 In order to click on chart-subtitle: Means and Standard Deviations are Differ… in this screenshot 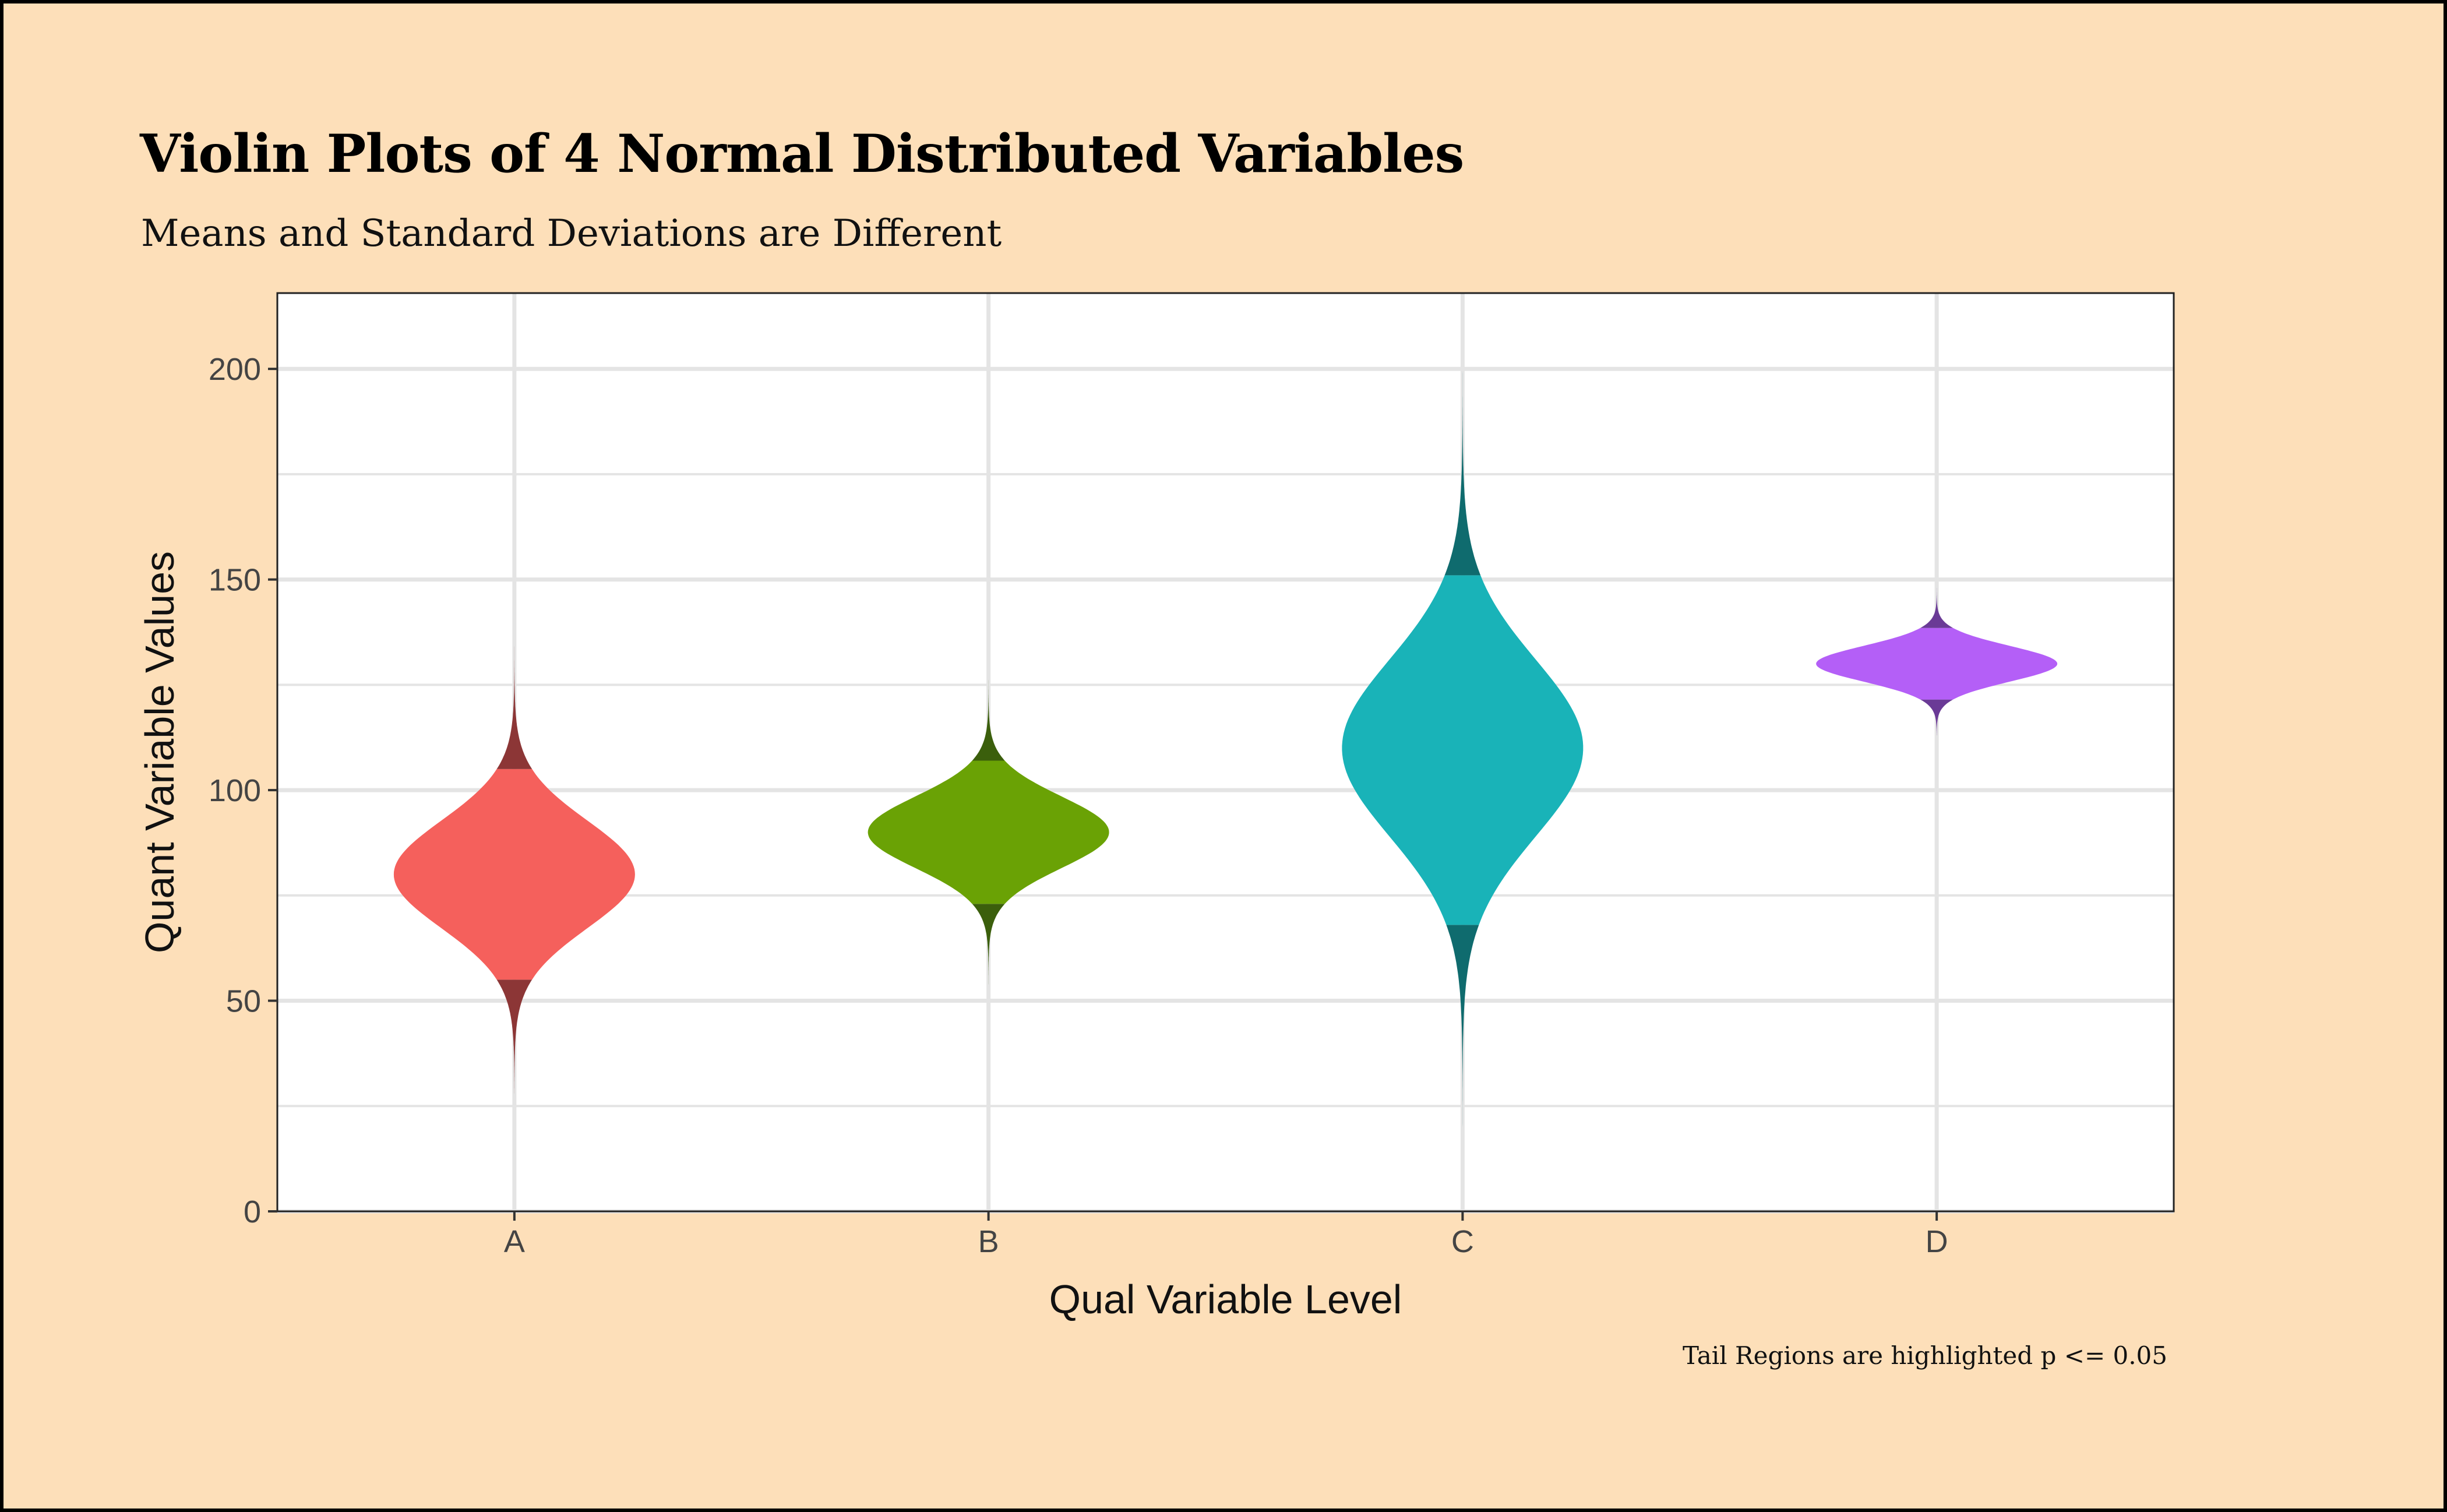, I will do `click(571, 233)`.